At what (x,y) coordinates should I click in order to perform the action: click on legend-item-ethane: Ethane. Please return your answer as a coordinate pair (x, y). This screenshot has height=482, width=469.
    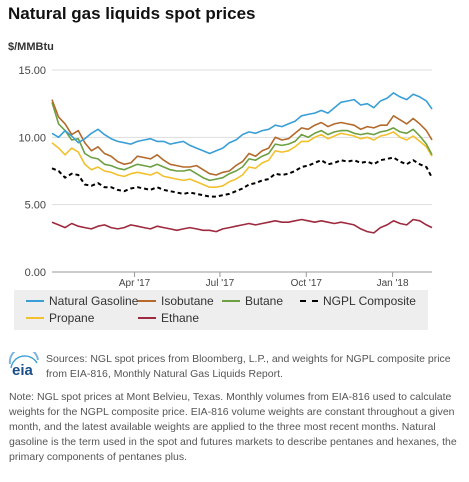
    Looking at the image, I should click on (168, 318).